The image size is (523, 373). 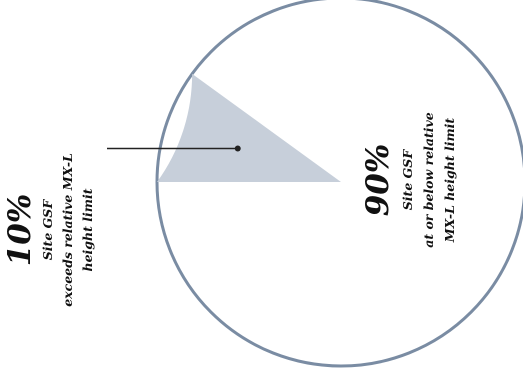 I want to click on percent-label-exceeds: 10%, so click(x=20, y=230).